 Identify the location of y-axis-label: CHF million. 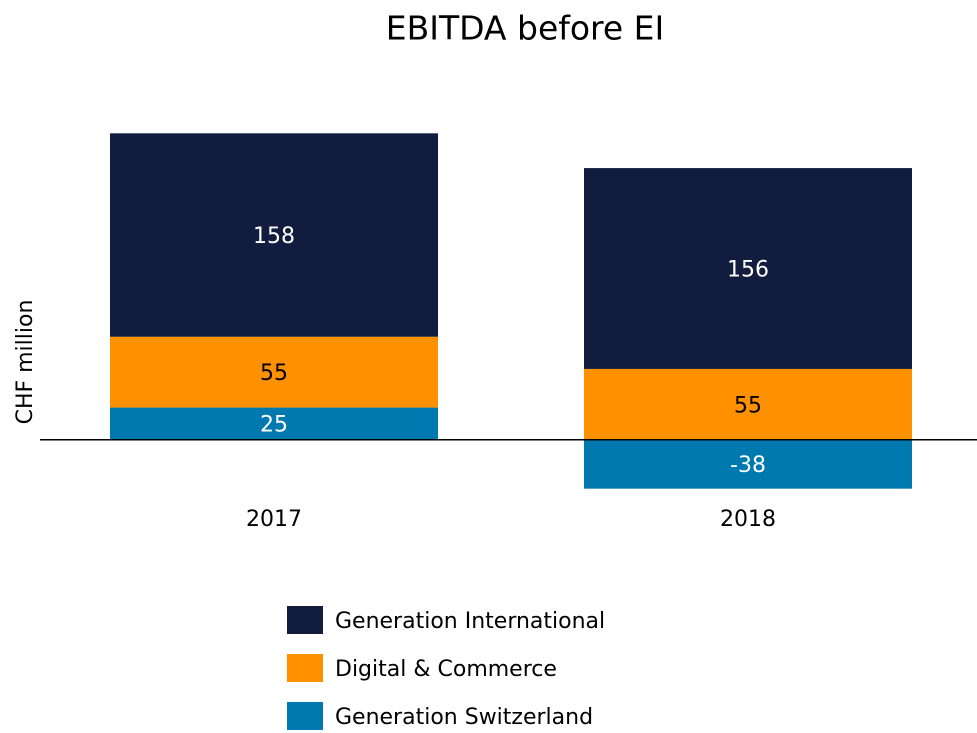
(25, 362).